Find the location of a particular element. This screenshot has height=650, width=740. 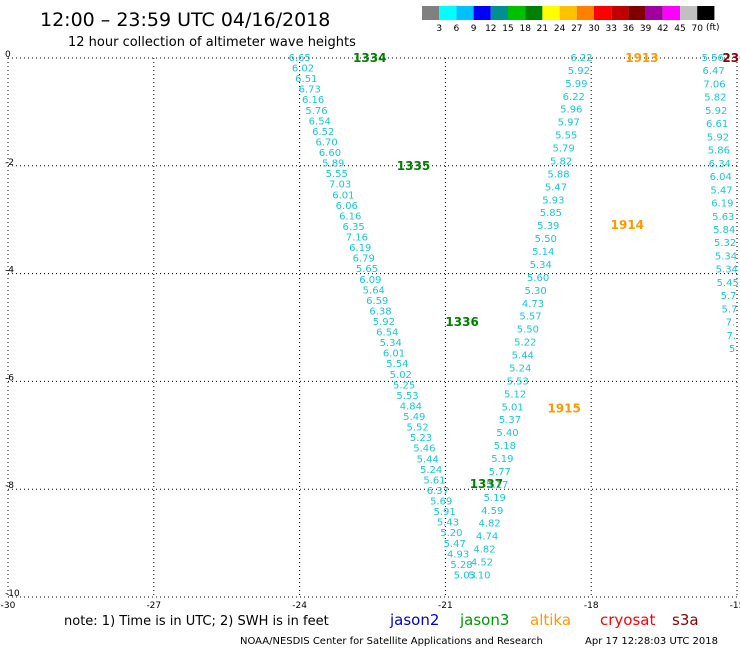

wave-height-value: 5.45 is located at coordinates (728, 283).